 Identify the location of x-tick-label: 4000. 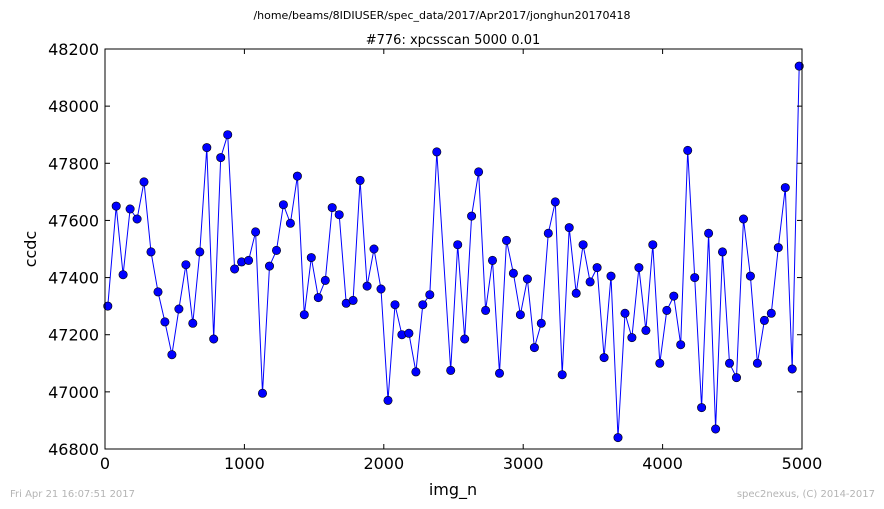
(662, 463).